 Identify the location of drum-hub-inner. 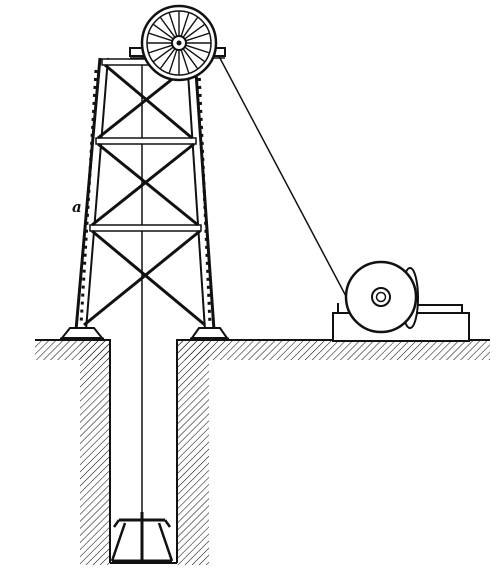
(381, 297).